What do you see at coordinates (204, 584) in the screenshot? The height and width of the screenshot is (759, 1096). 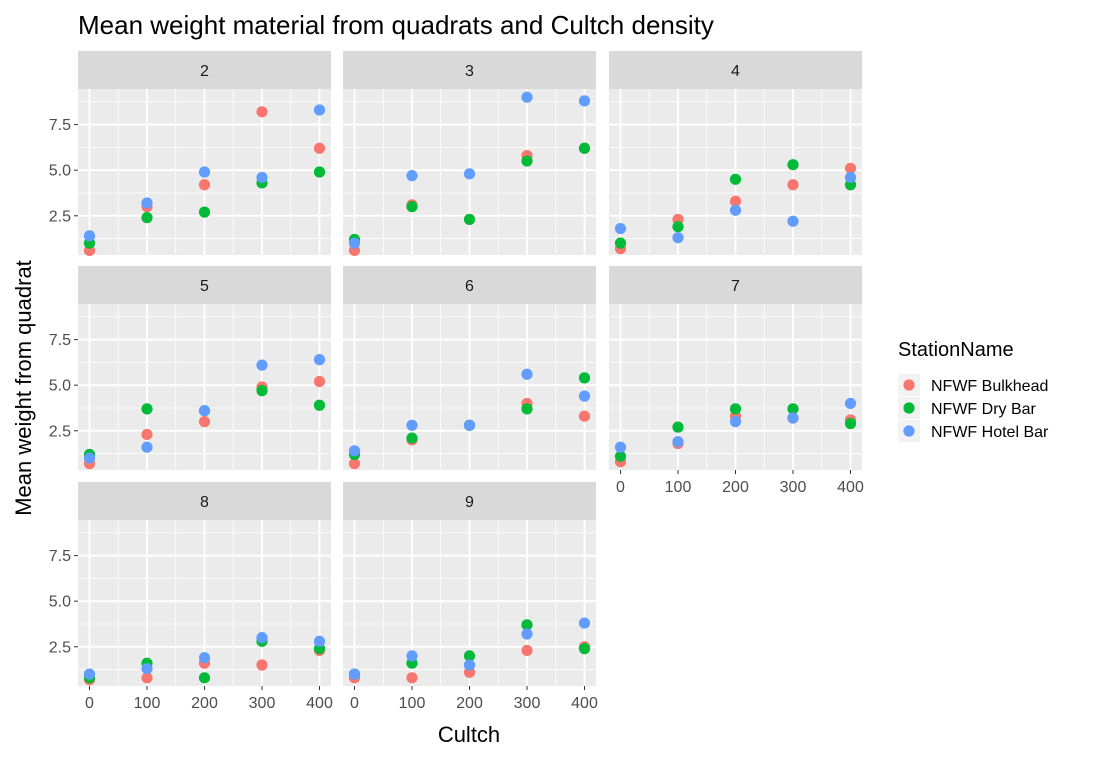 I see `facet-panel-8: 8` at bounding box center [204, 584].